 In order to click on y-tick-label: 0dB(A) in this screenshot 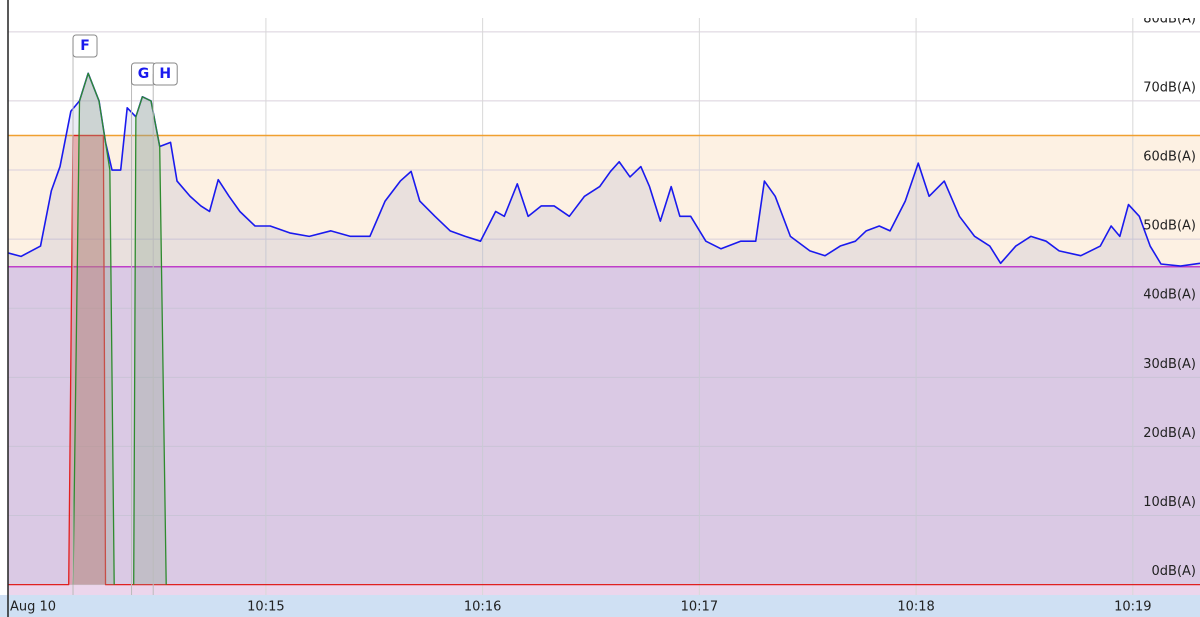, I will do `click(1174, 571)`.